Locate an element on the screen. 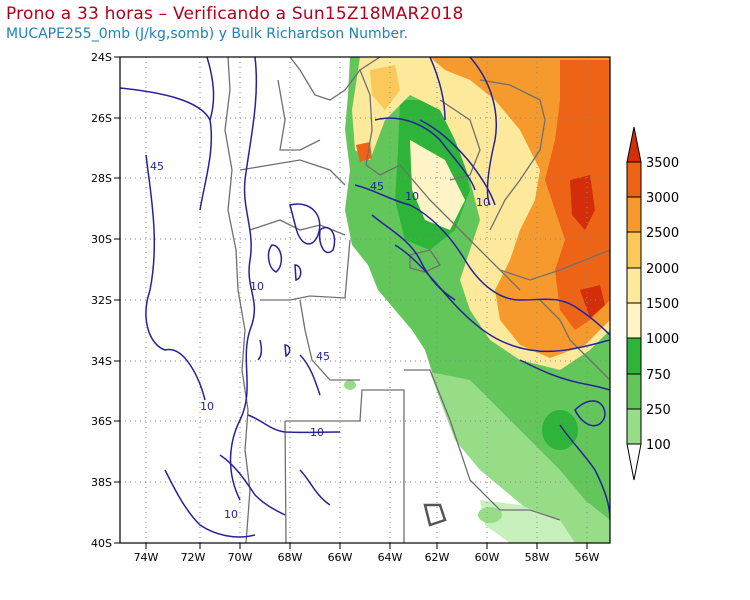 This screenshot has height=600, width=750. lon-tick-label: 68W is located at coordinates (290, 557).